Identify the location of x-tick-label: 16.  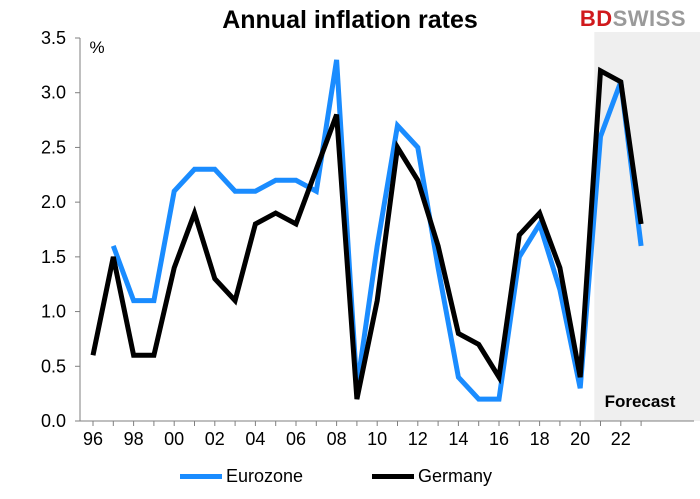
(499, 439).